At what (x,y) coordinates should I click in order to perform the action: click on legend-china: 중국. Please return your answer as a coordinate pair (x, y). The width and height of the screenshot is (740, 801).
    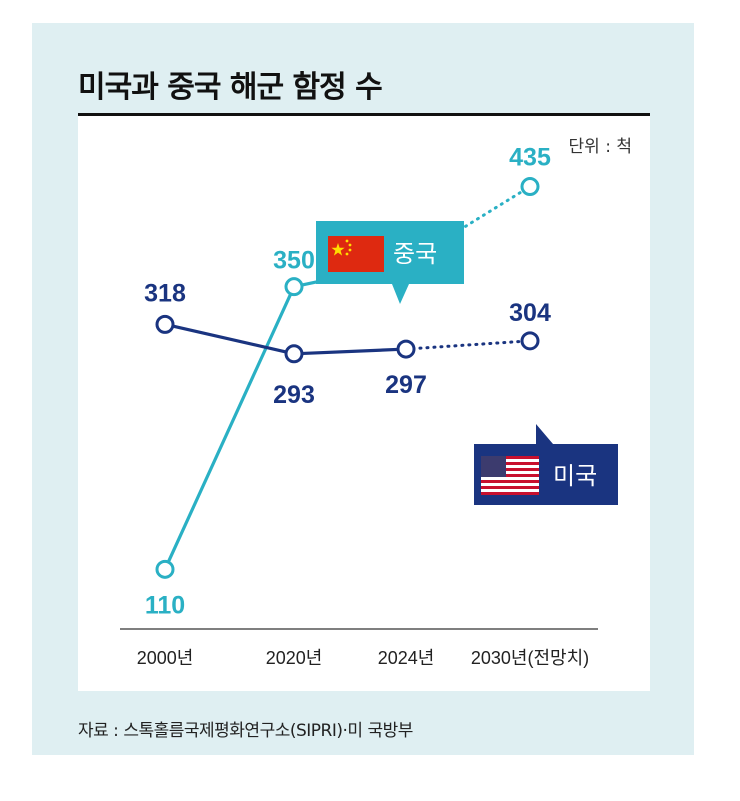
    Looking at the image, I should click on (390, 262).